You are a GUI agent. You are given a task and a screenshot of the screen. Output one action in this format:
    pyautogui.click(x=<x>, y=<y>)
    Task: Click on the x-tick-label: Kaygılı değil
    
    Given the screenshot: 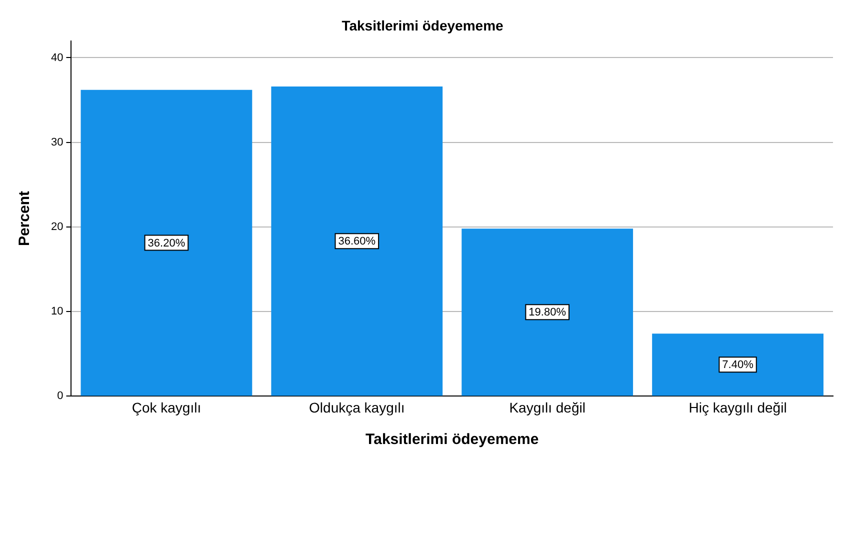 What is the action you would take?
    pyautogui.click(x=547, y=407)
    